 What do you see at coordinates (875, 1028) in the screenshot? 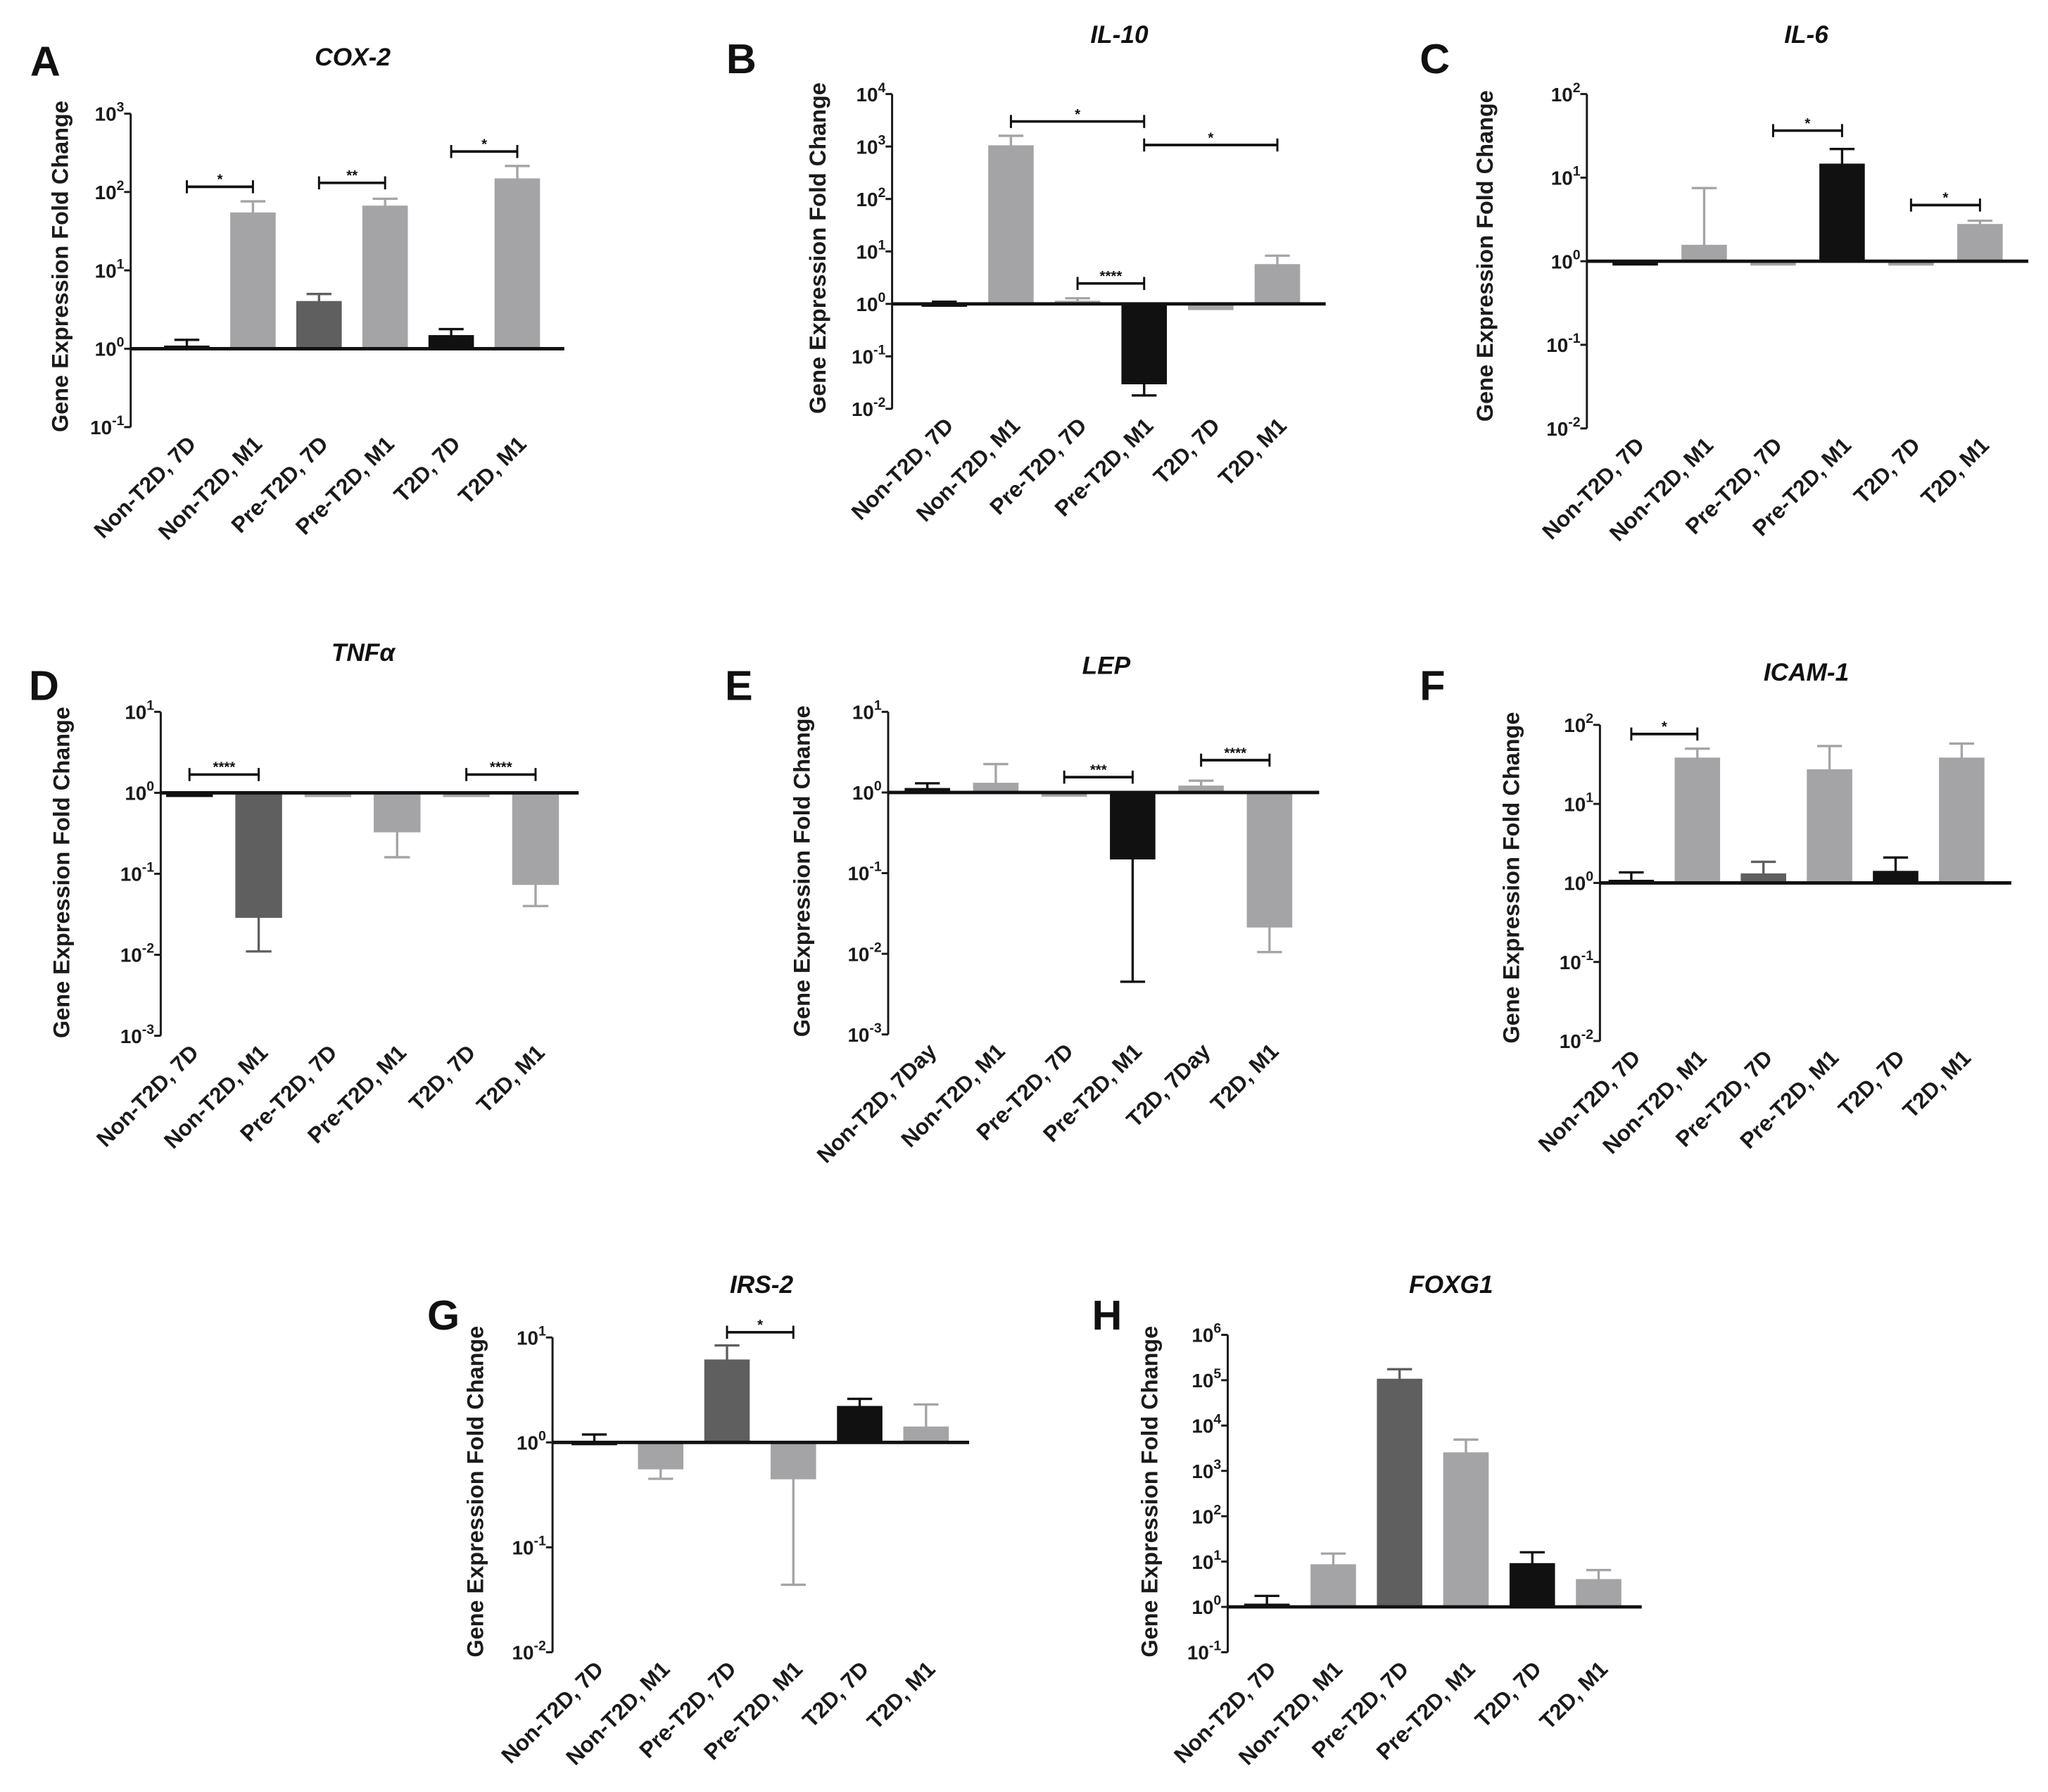
I see `y-tick-exponent: -3` at bounding box center [875, 1028].